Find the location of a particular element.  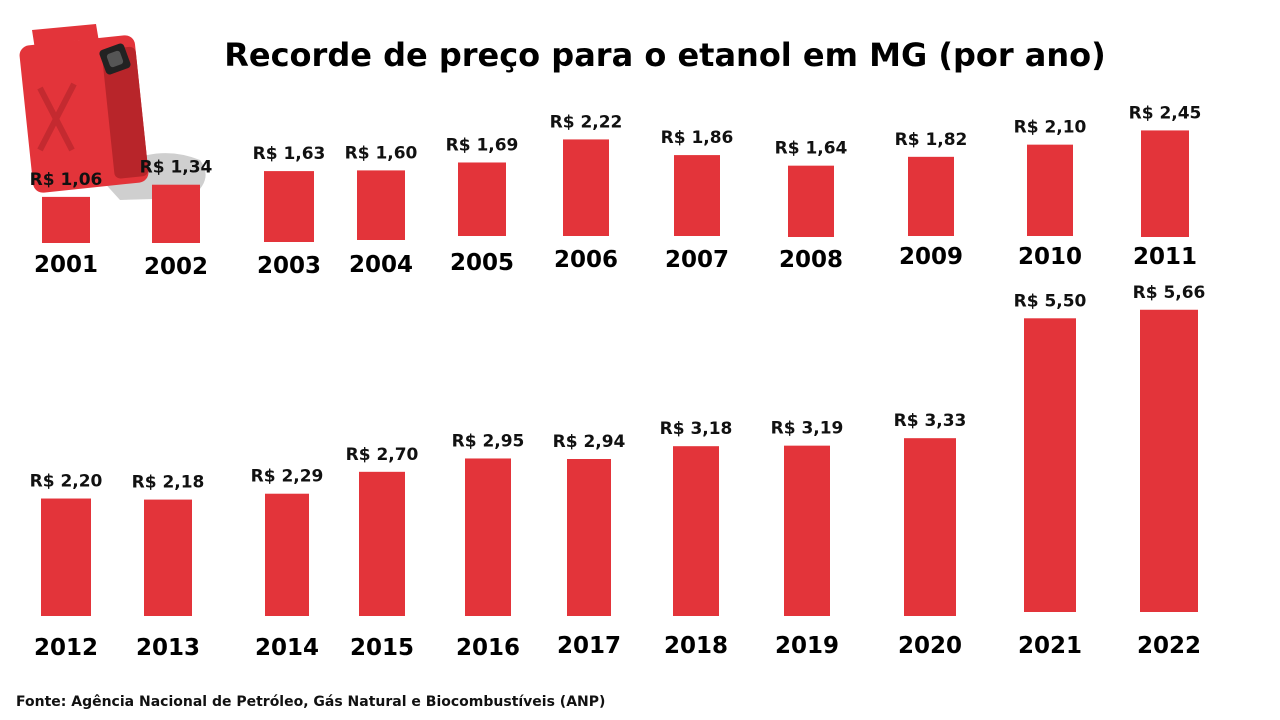

bar-2021 is located at coordinates (1050, 465).